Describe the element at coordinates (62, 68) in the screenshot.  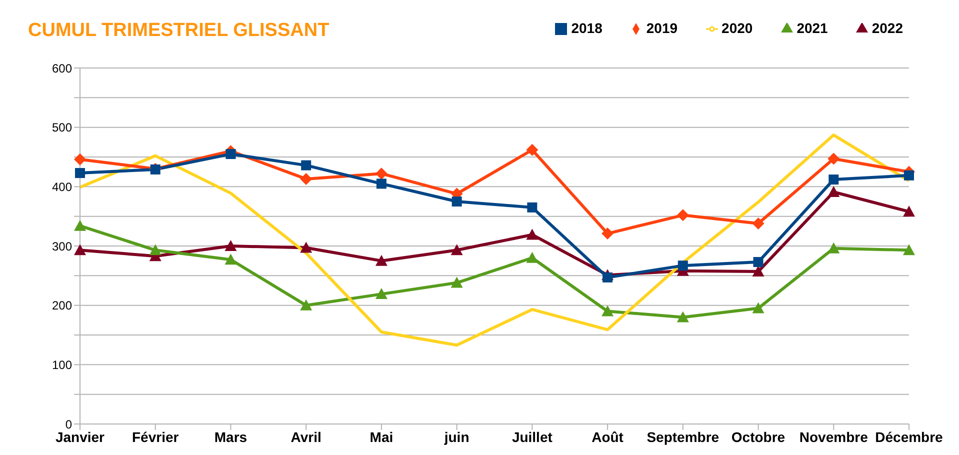
I see `y-tick-label: 600` at that location.